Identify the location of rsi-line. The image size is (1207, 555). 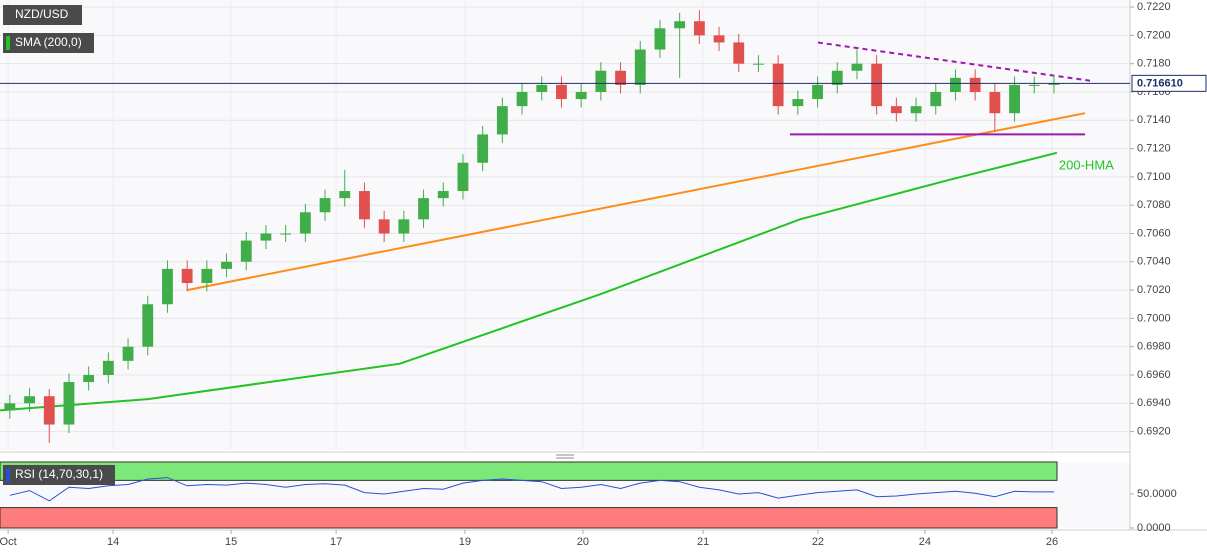
(531, 489).